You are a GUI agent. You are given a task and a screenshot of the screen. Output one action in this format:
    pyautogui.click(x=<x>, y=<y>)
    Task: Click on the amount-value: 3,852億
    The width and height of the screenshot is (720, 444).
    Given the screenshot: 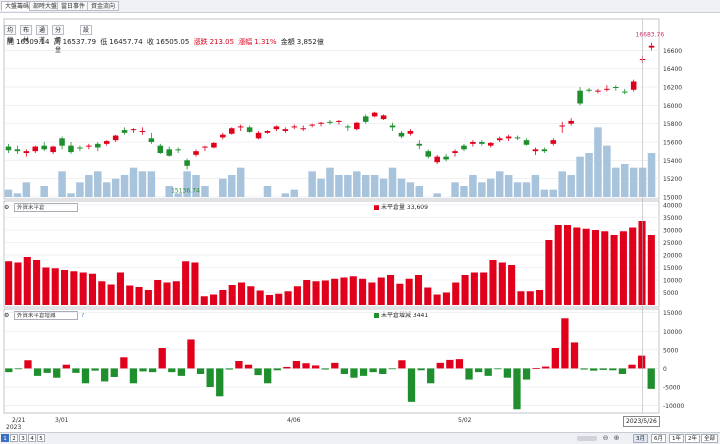 What is the action you would take?
    pyautogui.click(x=310, y=42)
    